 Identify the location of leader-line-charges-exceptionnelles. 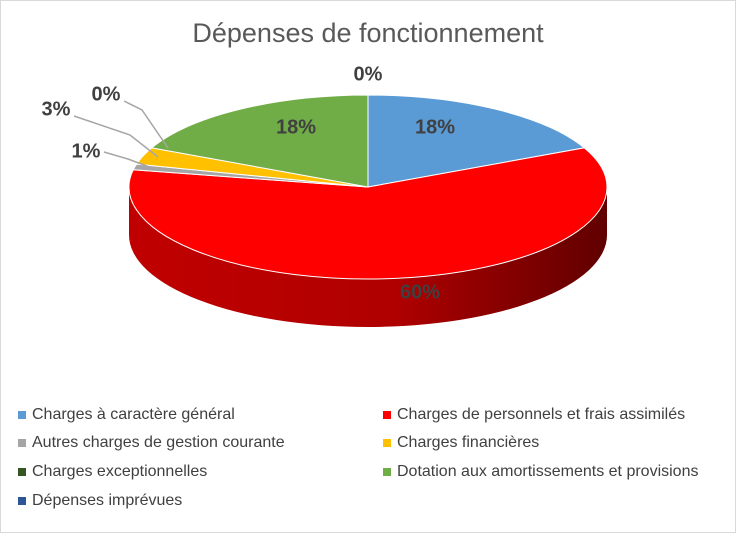
(146, 124).